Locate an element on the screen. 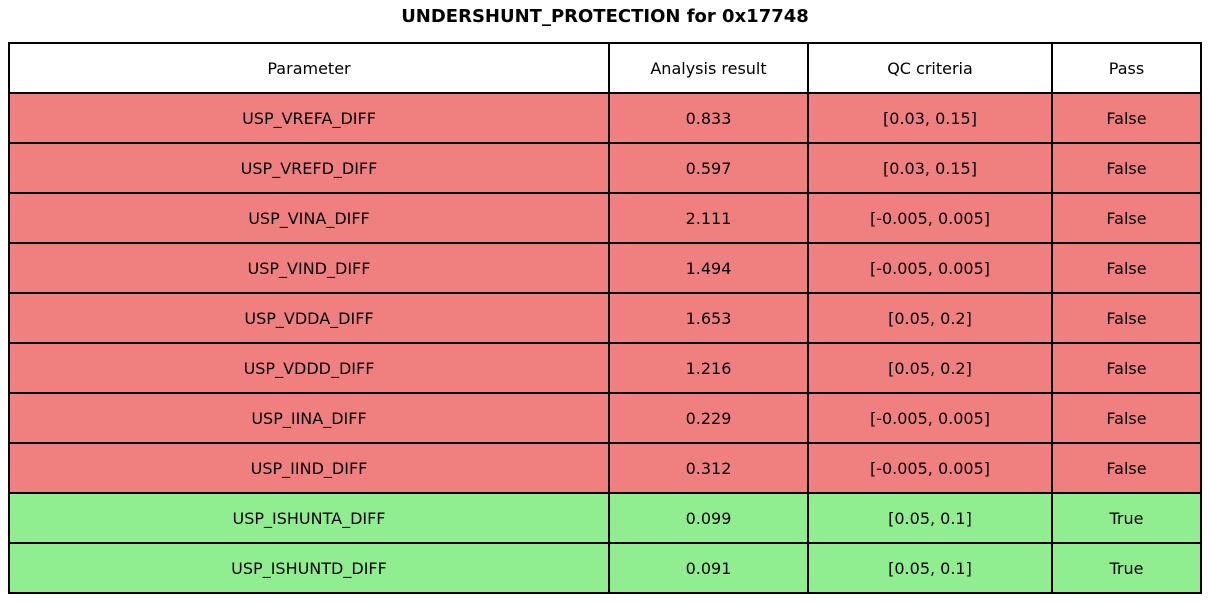  column-header-parameter: Parameter is located at coordinates (309, 68).